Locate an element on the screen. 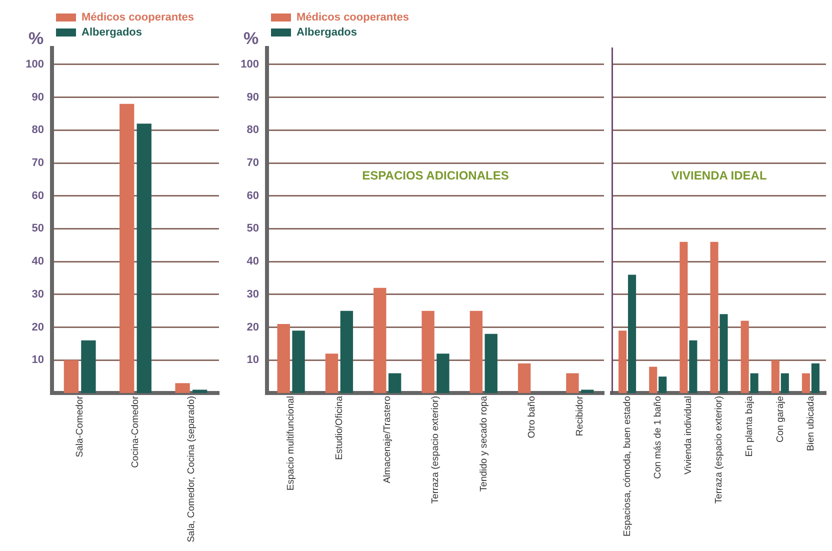  x-tick-label: Sala-Comedor is located at coordinates (80, 427).